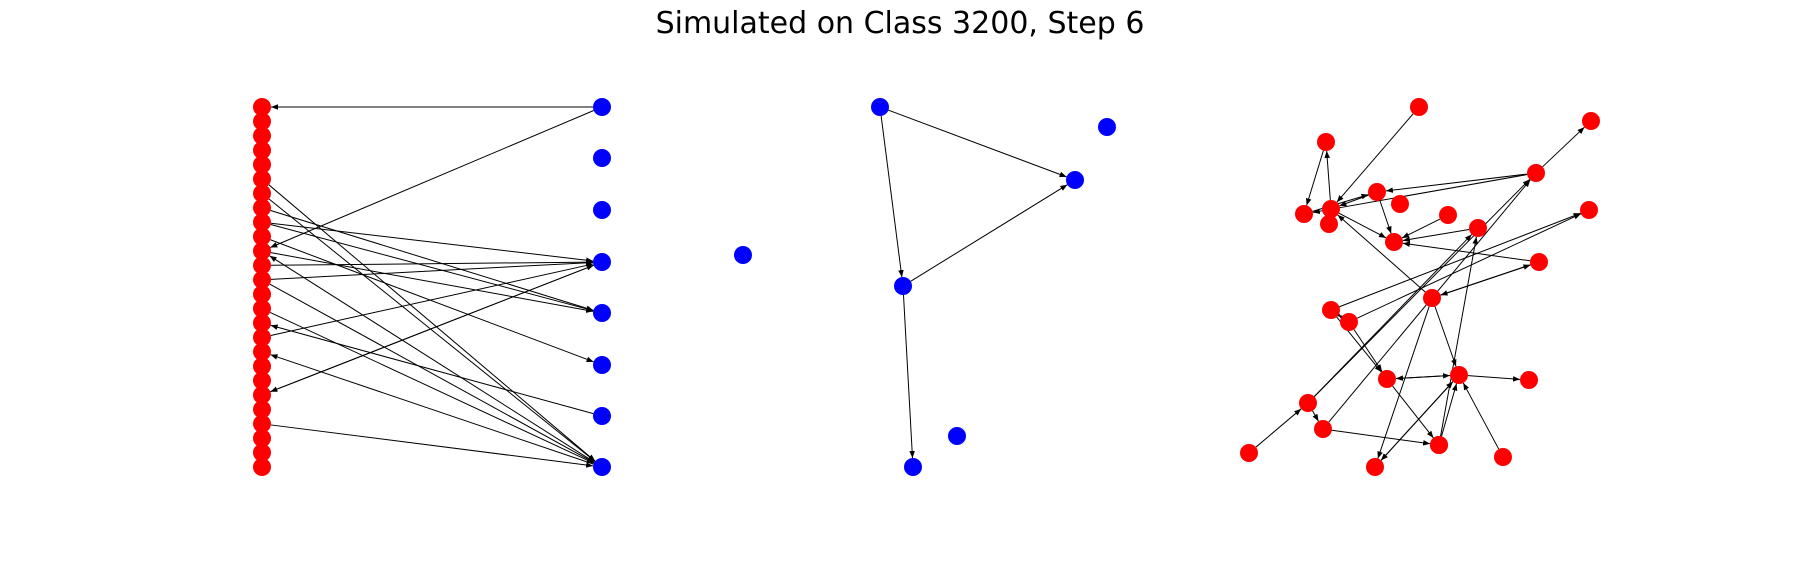 This screenshot has width=1800, height=576. Describe the element at coordinates (1456, 183) in the screenshot. I see `edge-red-graph-n12-n4` at that location.